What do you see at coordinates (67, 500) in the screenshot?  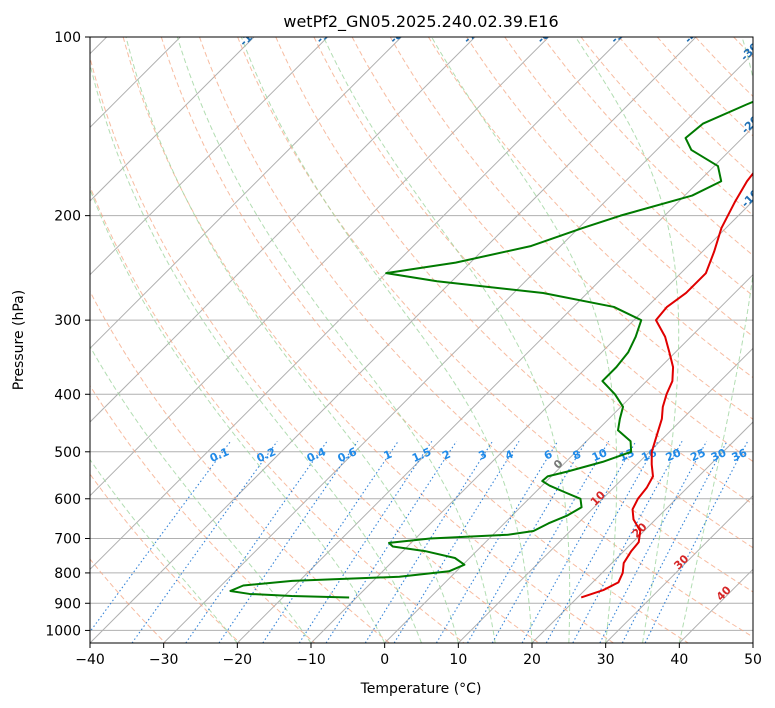 I see `y-tick-label: 600` at bounding box center [67, 500].